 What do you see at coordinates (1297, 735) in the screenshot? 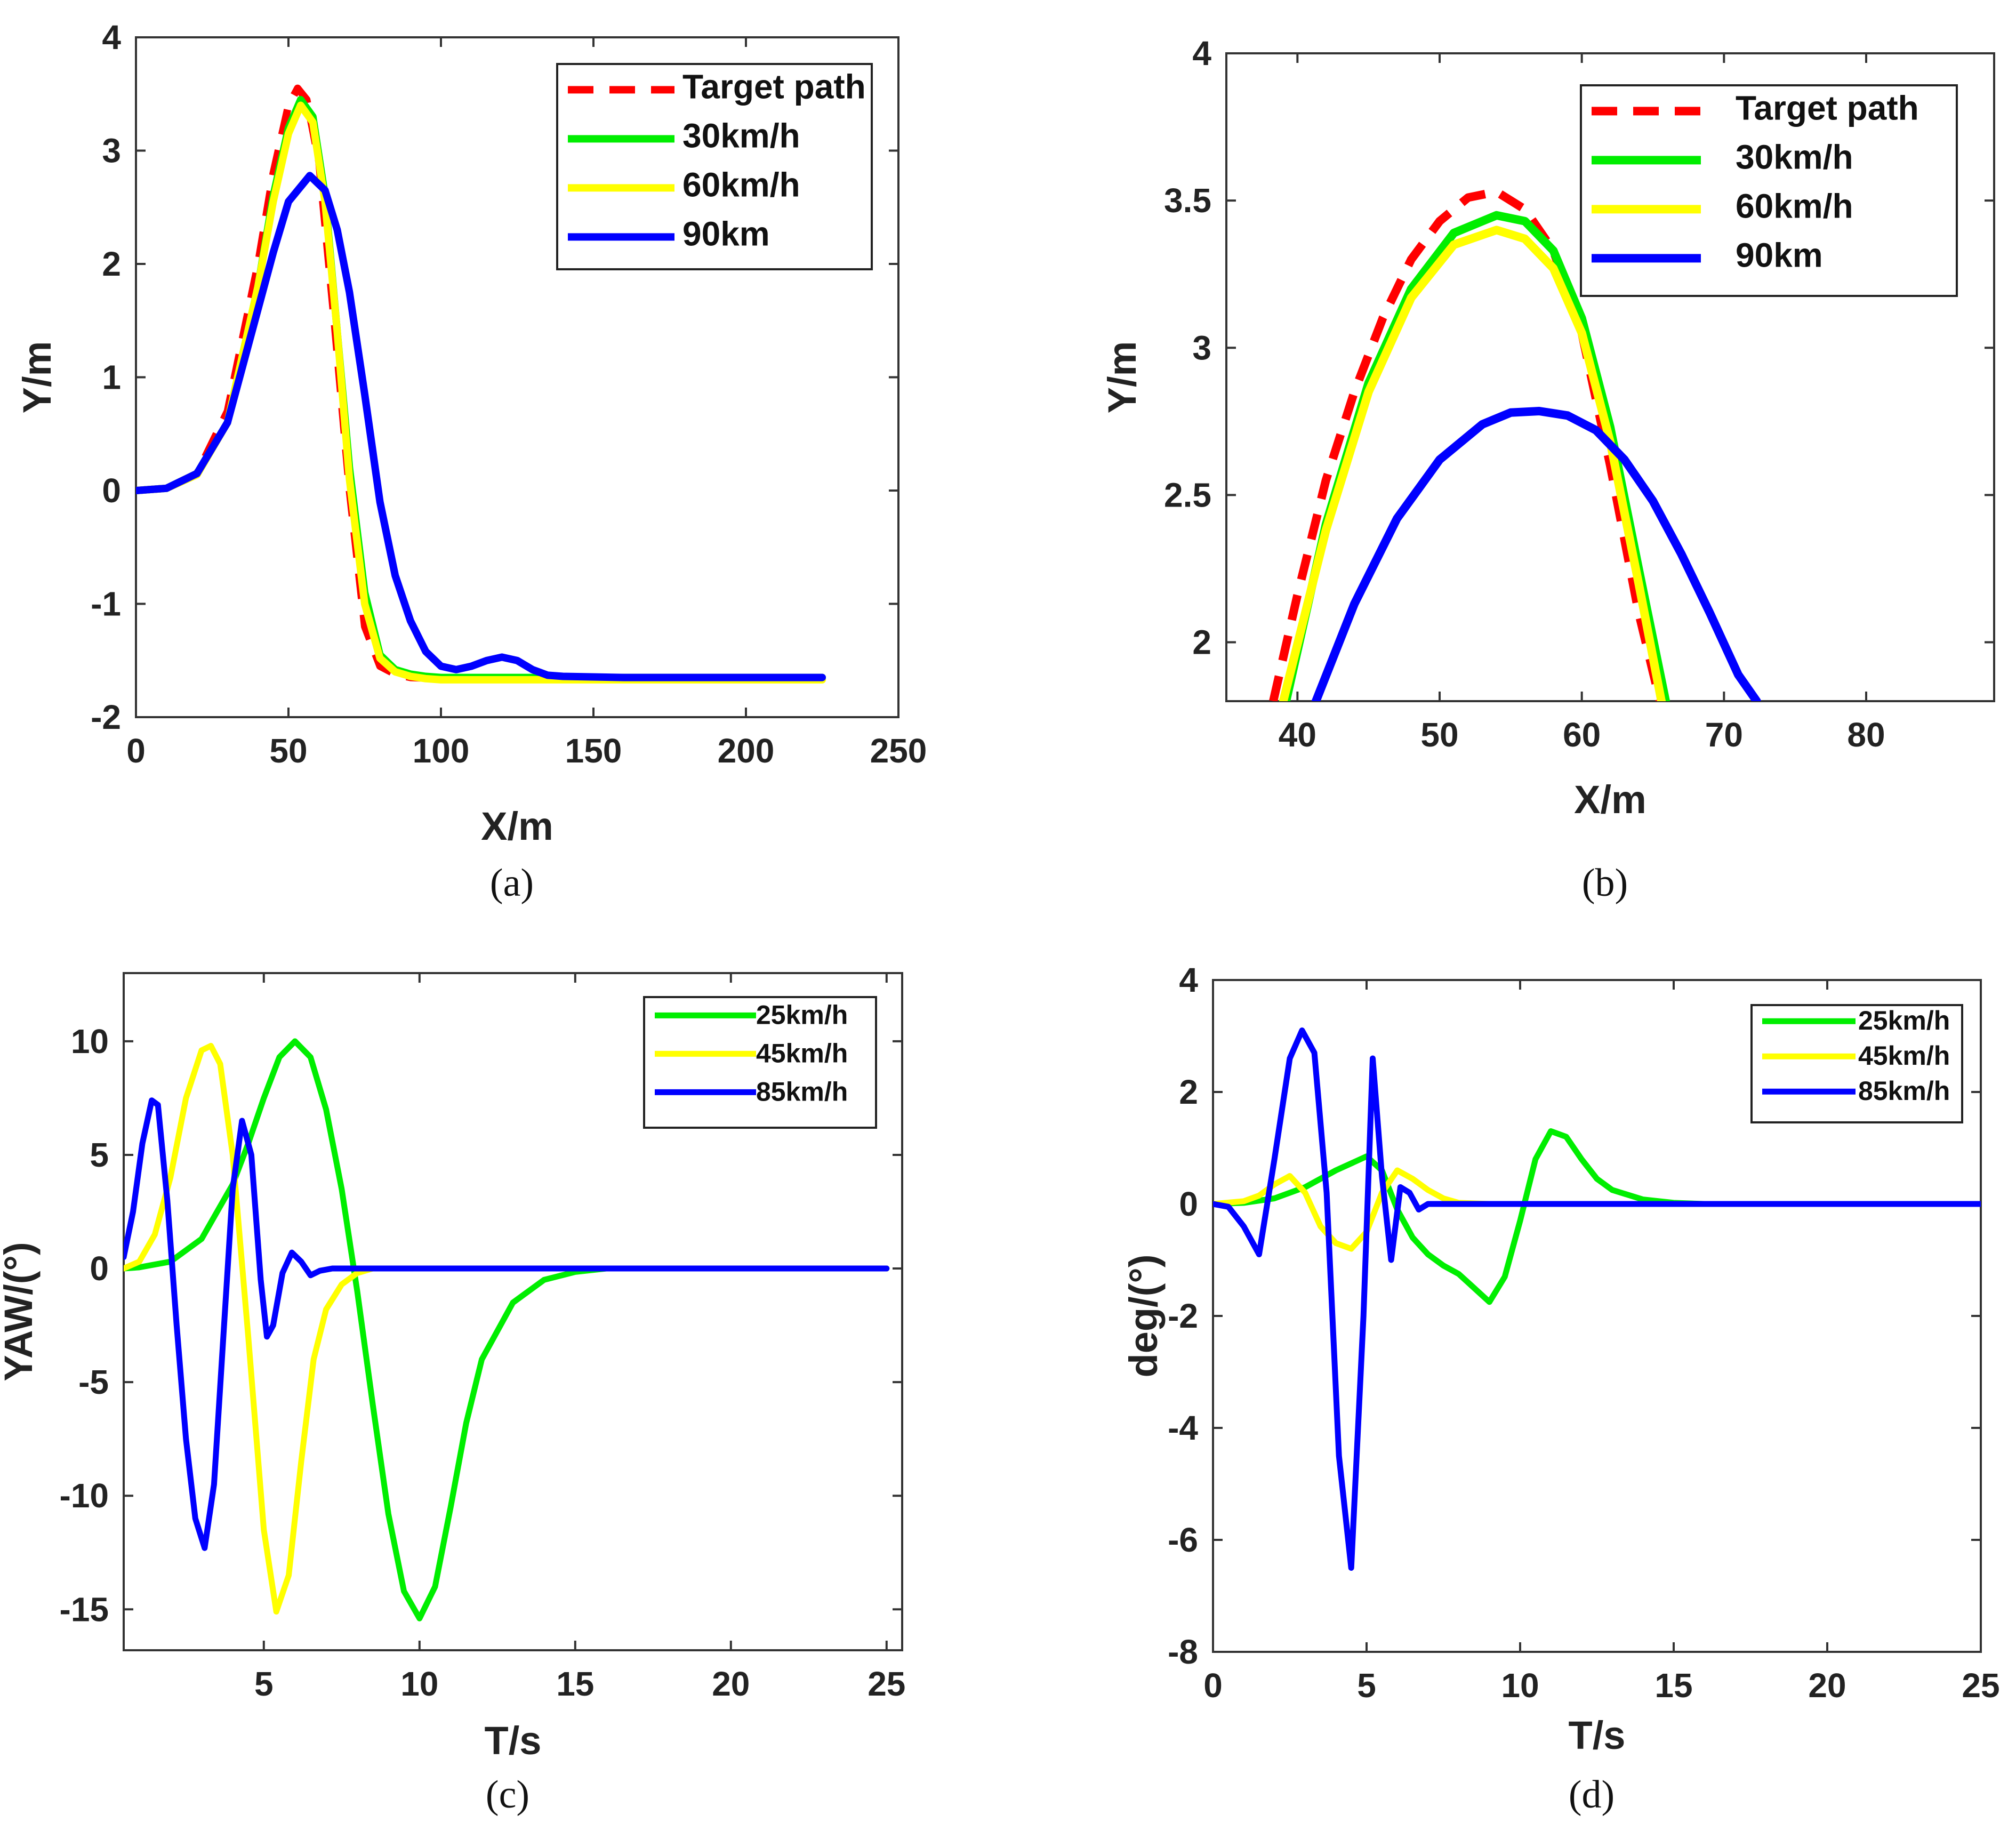
I see `x-tick-label: 40` at bounding box center [1297, 735].